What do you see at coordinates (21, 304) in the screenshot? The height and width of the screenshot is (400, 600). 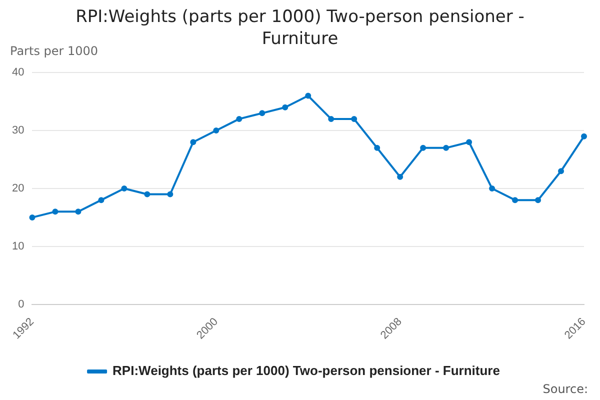 I see `y-tick-label: 0` at bounding box center [21, 304].